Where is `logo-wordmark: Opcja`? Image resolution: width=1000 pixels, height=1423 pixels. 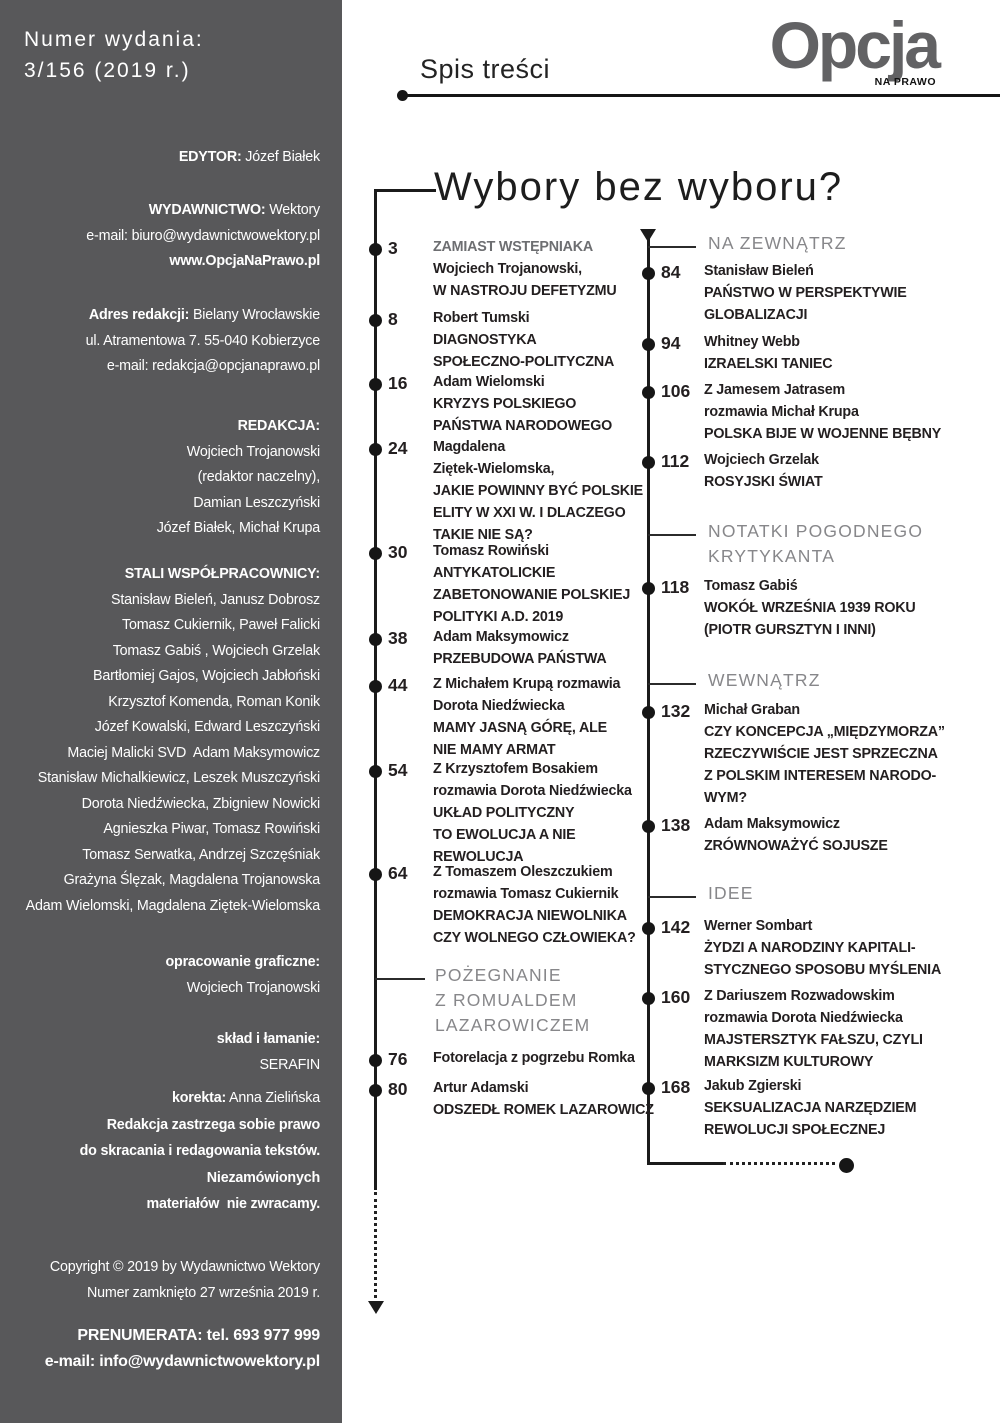
logo-wordmark: Opcja is located at coordinates (855, 45).